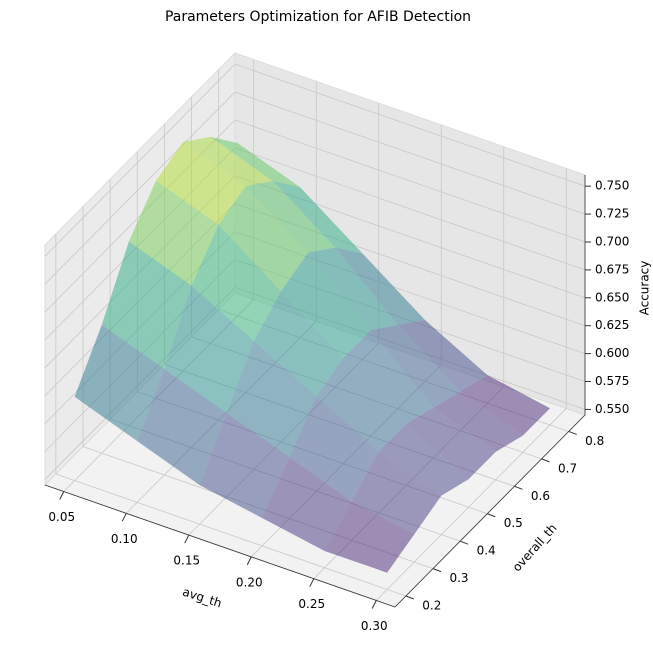  Describe the element at coordinates (612, 297) in the screenshot. I see `z-tick-label: 0.650` at that location.